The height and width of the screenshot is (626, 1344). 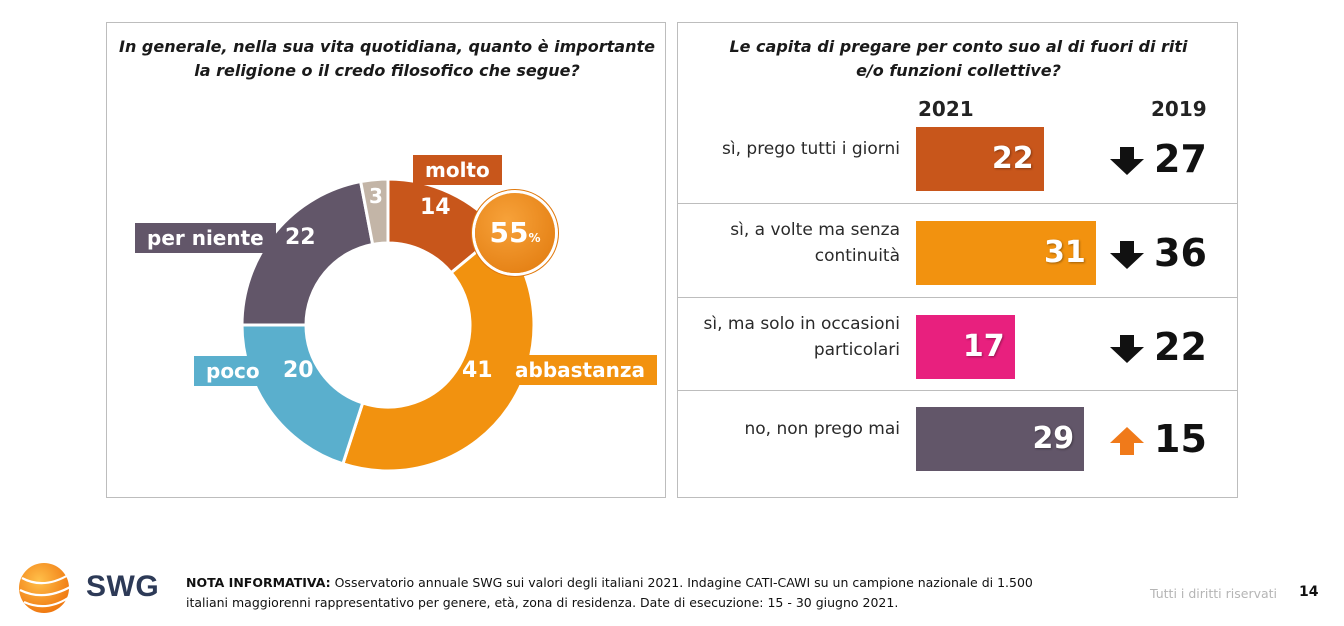 What do you see at coordinates (123, 586) in the screenshot?
I see `swg-logo-text: SWG` at bounding box center [123, 586].